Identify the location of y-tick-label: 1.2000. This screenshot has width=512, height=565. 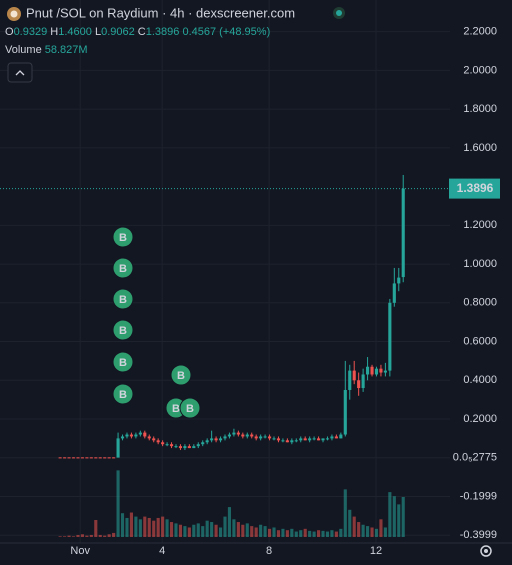
(480, 225).